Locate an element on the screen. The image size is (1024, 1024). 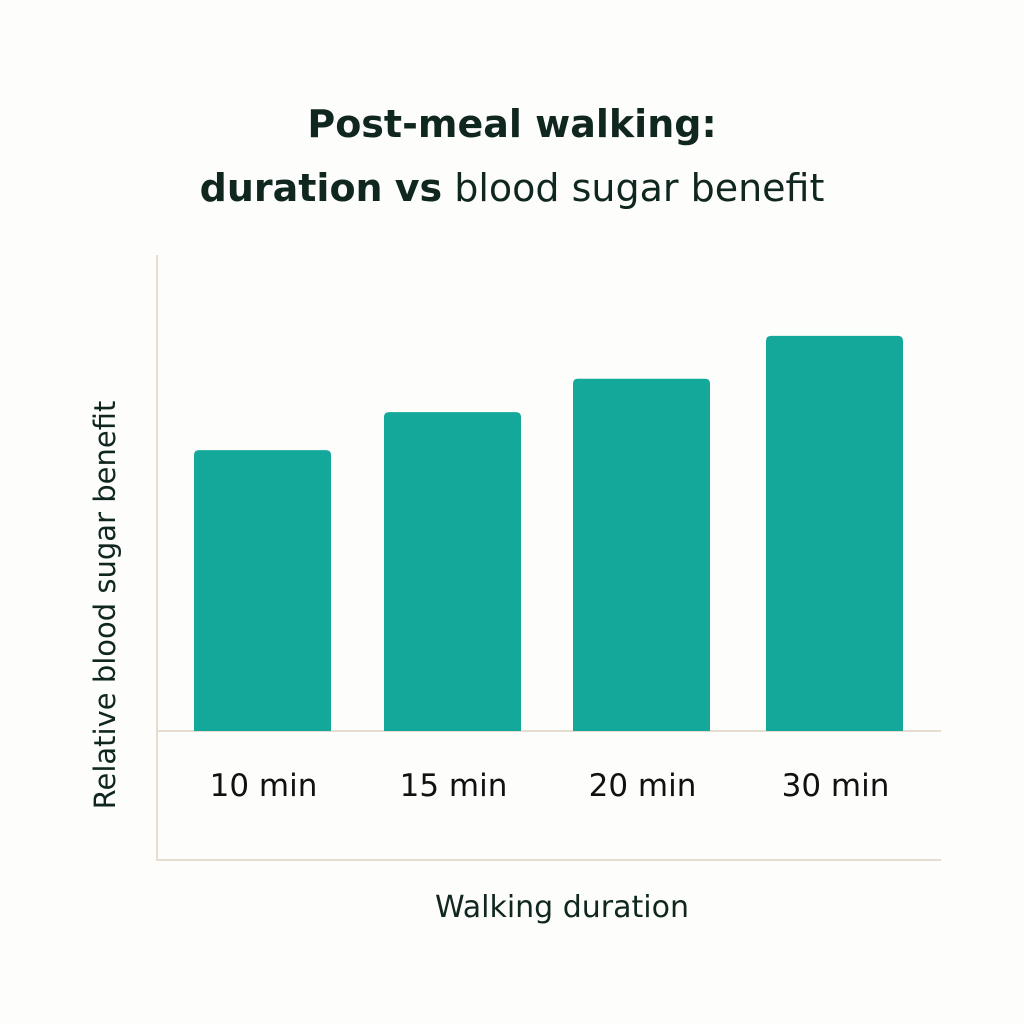
x-tick-label: 10 min is located at coordinates (264, 786).